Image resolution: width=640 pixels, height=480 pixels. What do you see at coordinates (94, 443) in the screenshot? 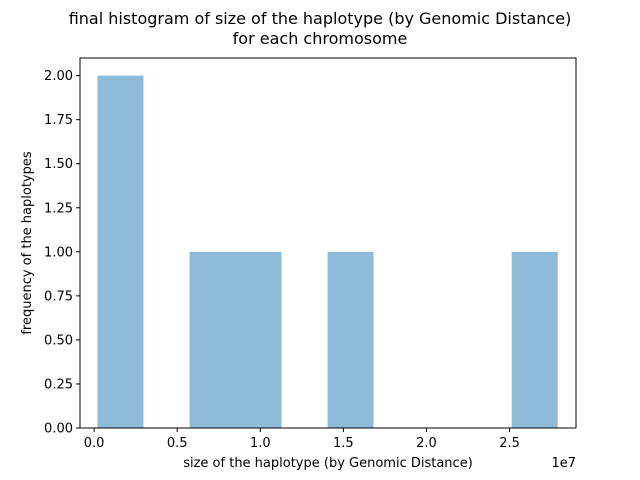
I see `x-tick-label-0: 0.0` at bounding box center [94, 443].